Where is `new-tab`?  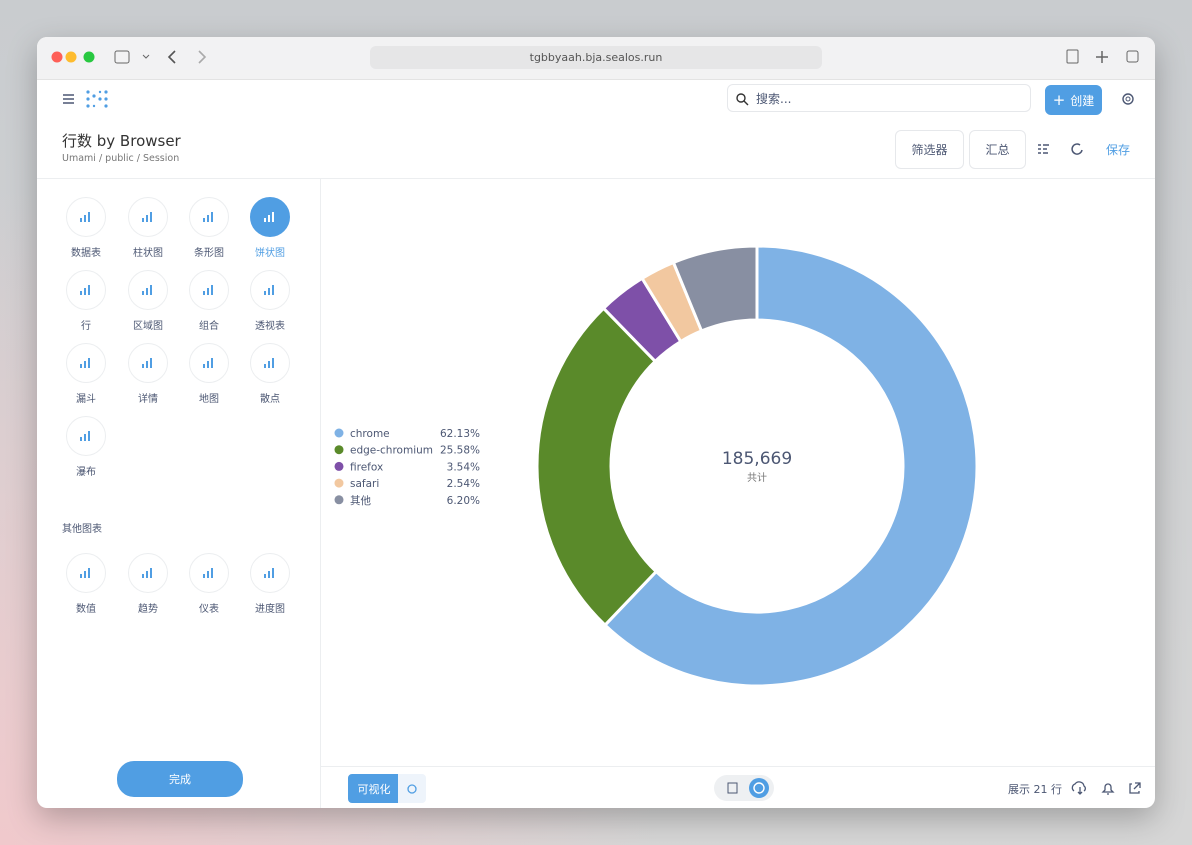 new-tab is located at coordinates (1102, 57).